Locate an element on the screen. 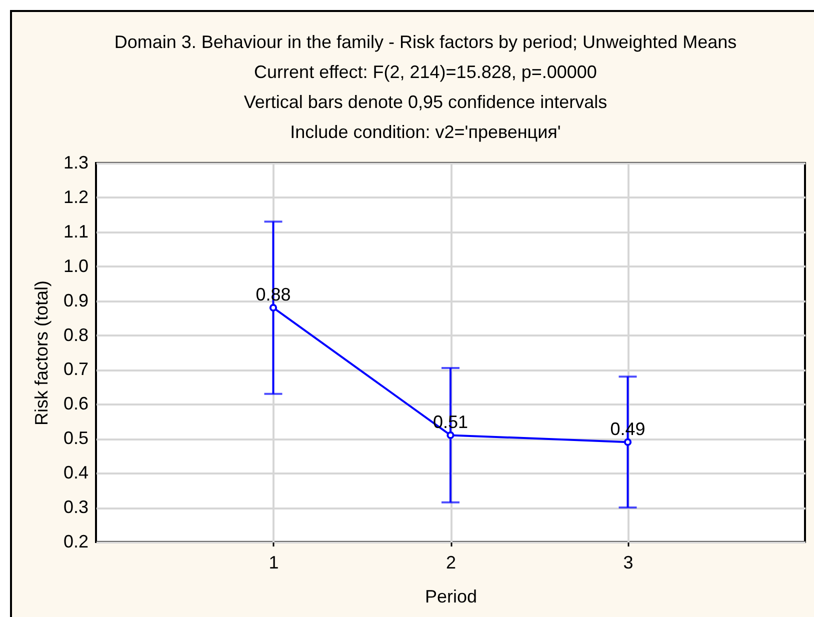 The image size is (814, 617). chart-title: Domain 3. Behaviour in the family - Risk factors by period; Unweighted Means is located at coordinates (425, 42).